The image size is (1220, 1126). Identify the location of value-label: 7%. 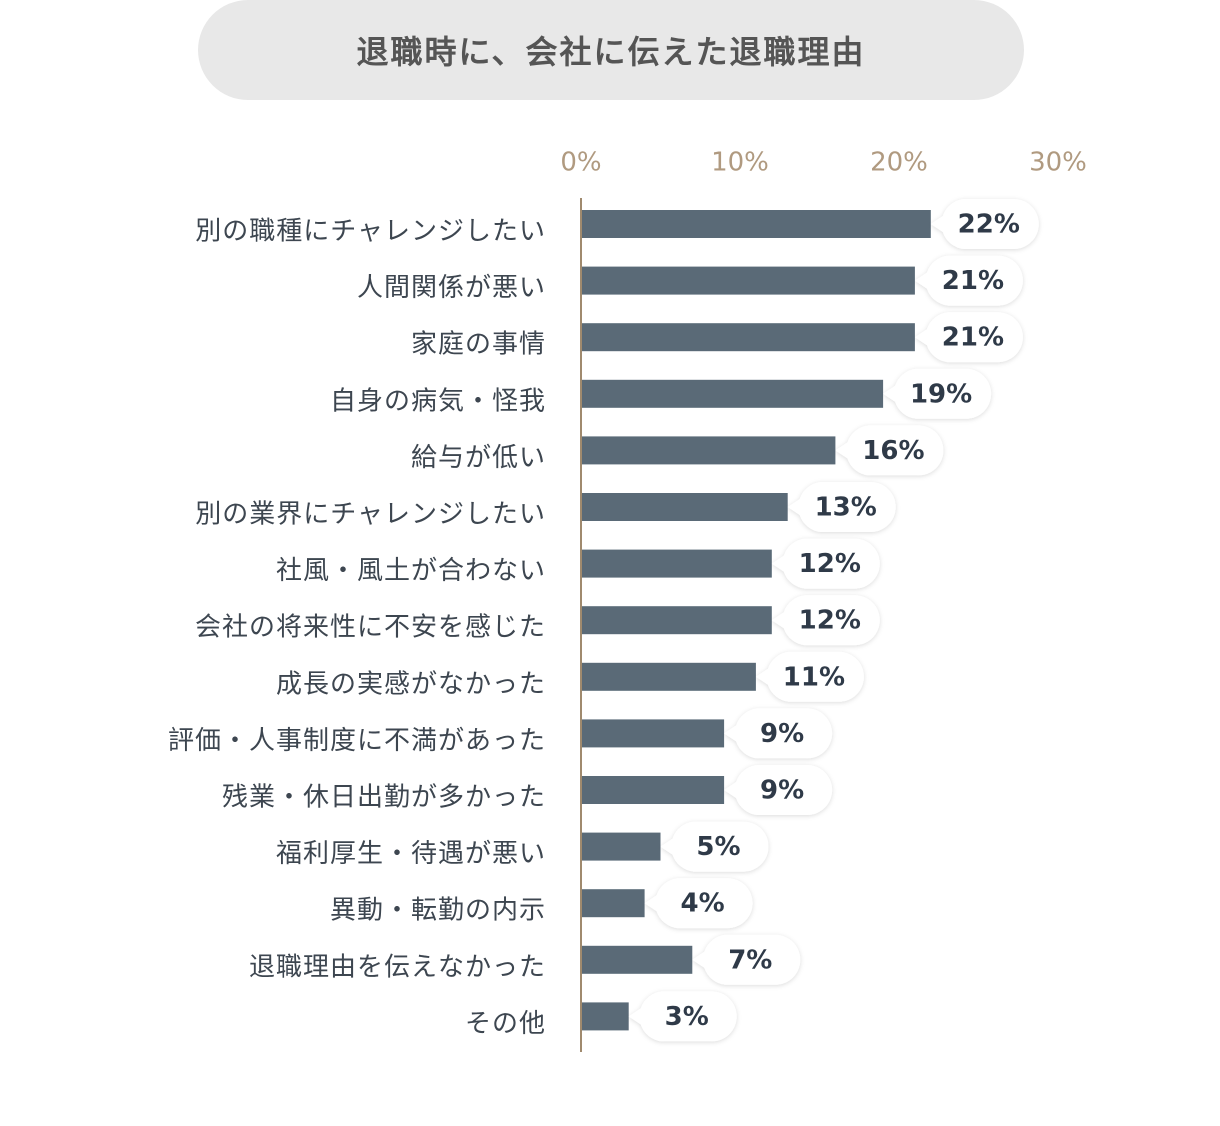
(750, 960).